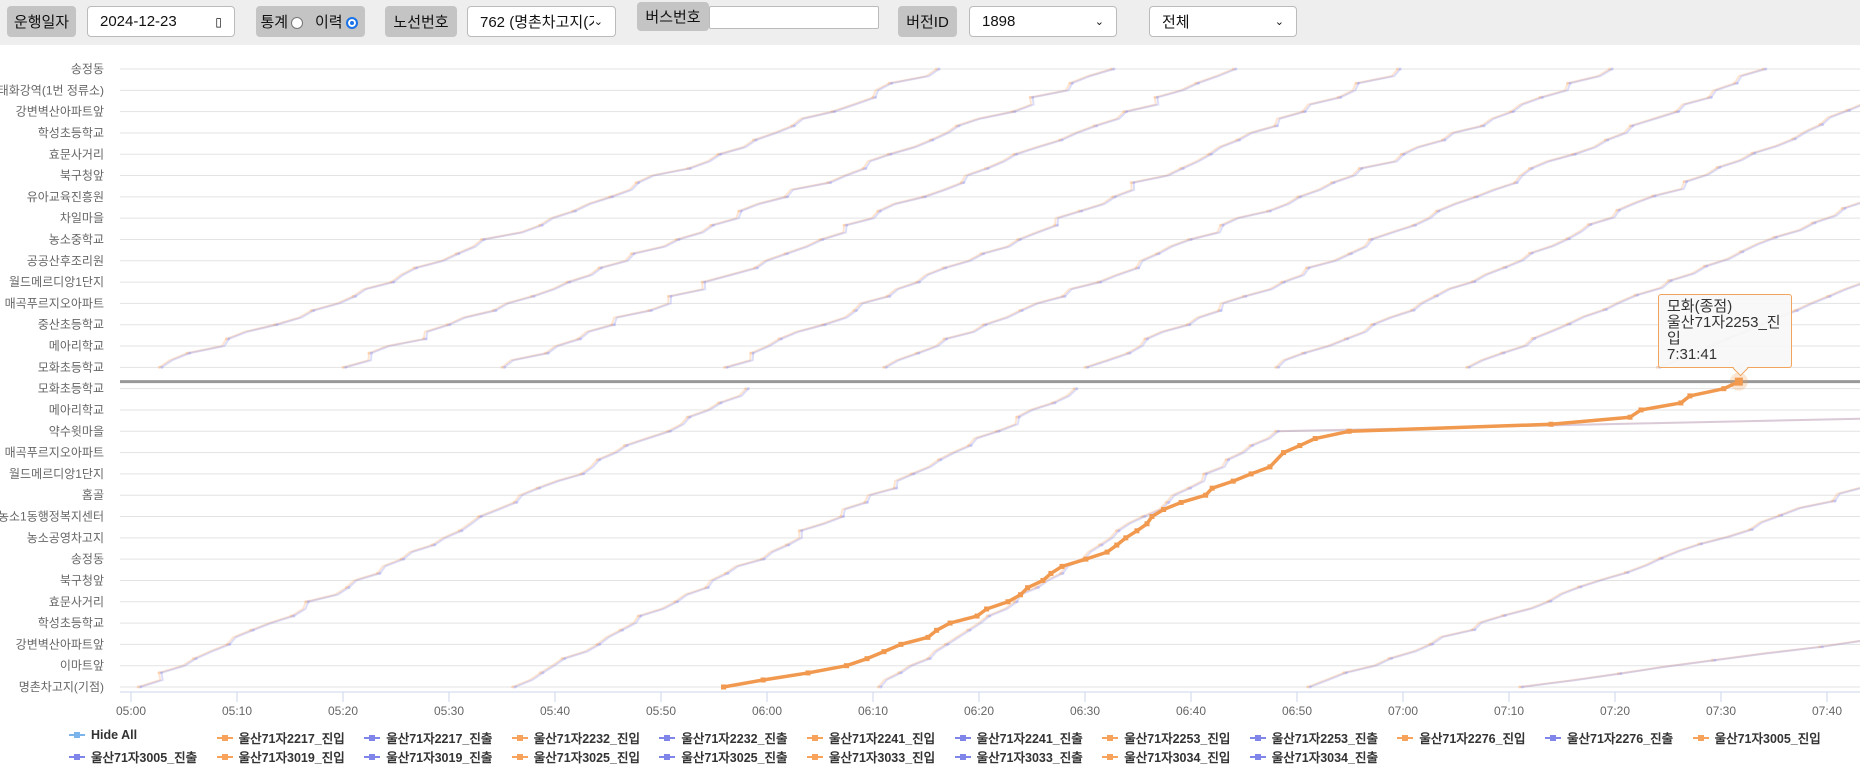 The height and width of the screenshot is (769, 1860). I want to click on legend-item: 울산71자2217_진입, so click(280, 737).